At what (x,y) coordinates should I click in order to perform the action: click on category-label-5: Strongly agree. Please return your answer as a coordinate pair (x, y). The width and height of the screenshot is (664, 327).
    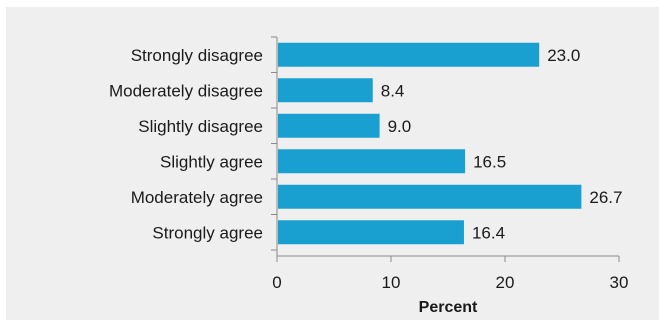
    Looking at the image, I should click on (207, 232).